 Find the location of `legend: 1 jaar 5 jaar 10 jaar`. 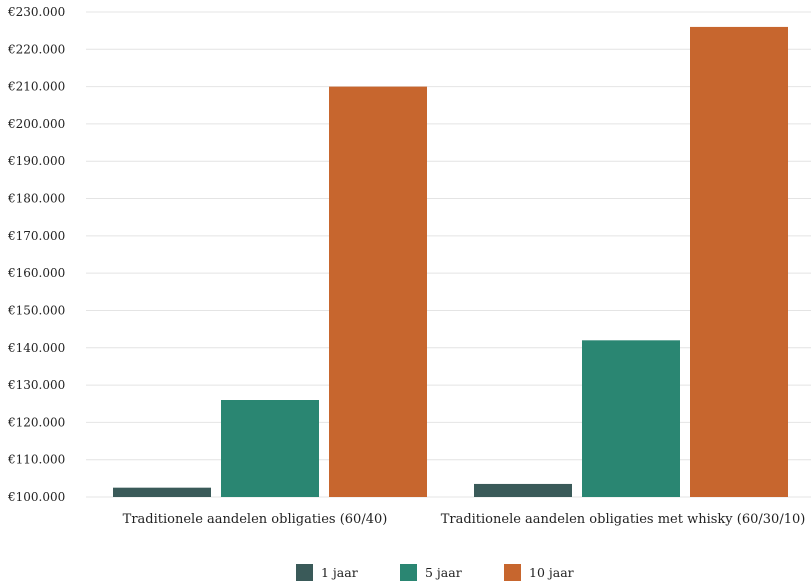

legend: 1 jaar 5 jaar 10 jaar is located at coordinates (435, 572).